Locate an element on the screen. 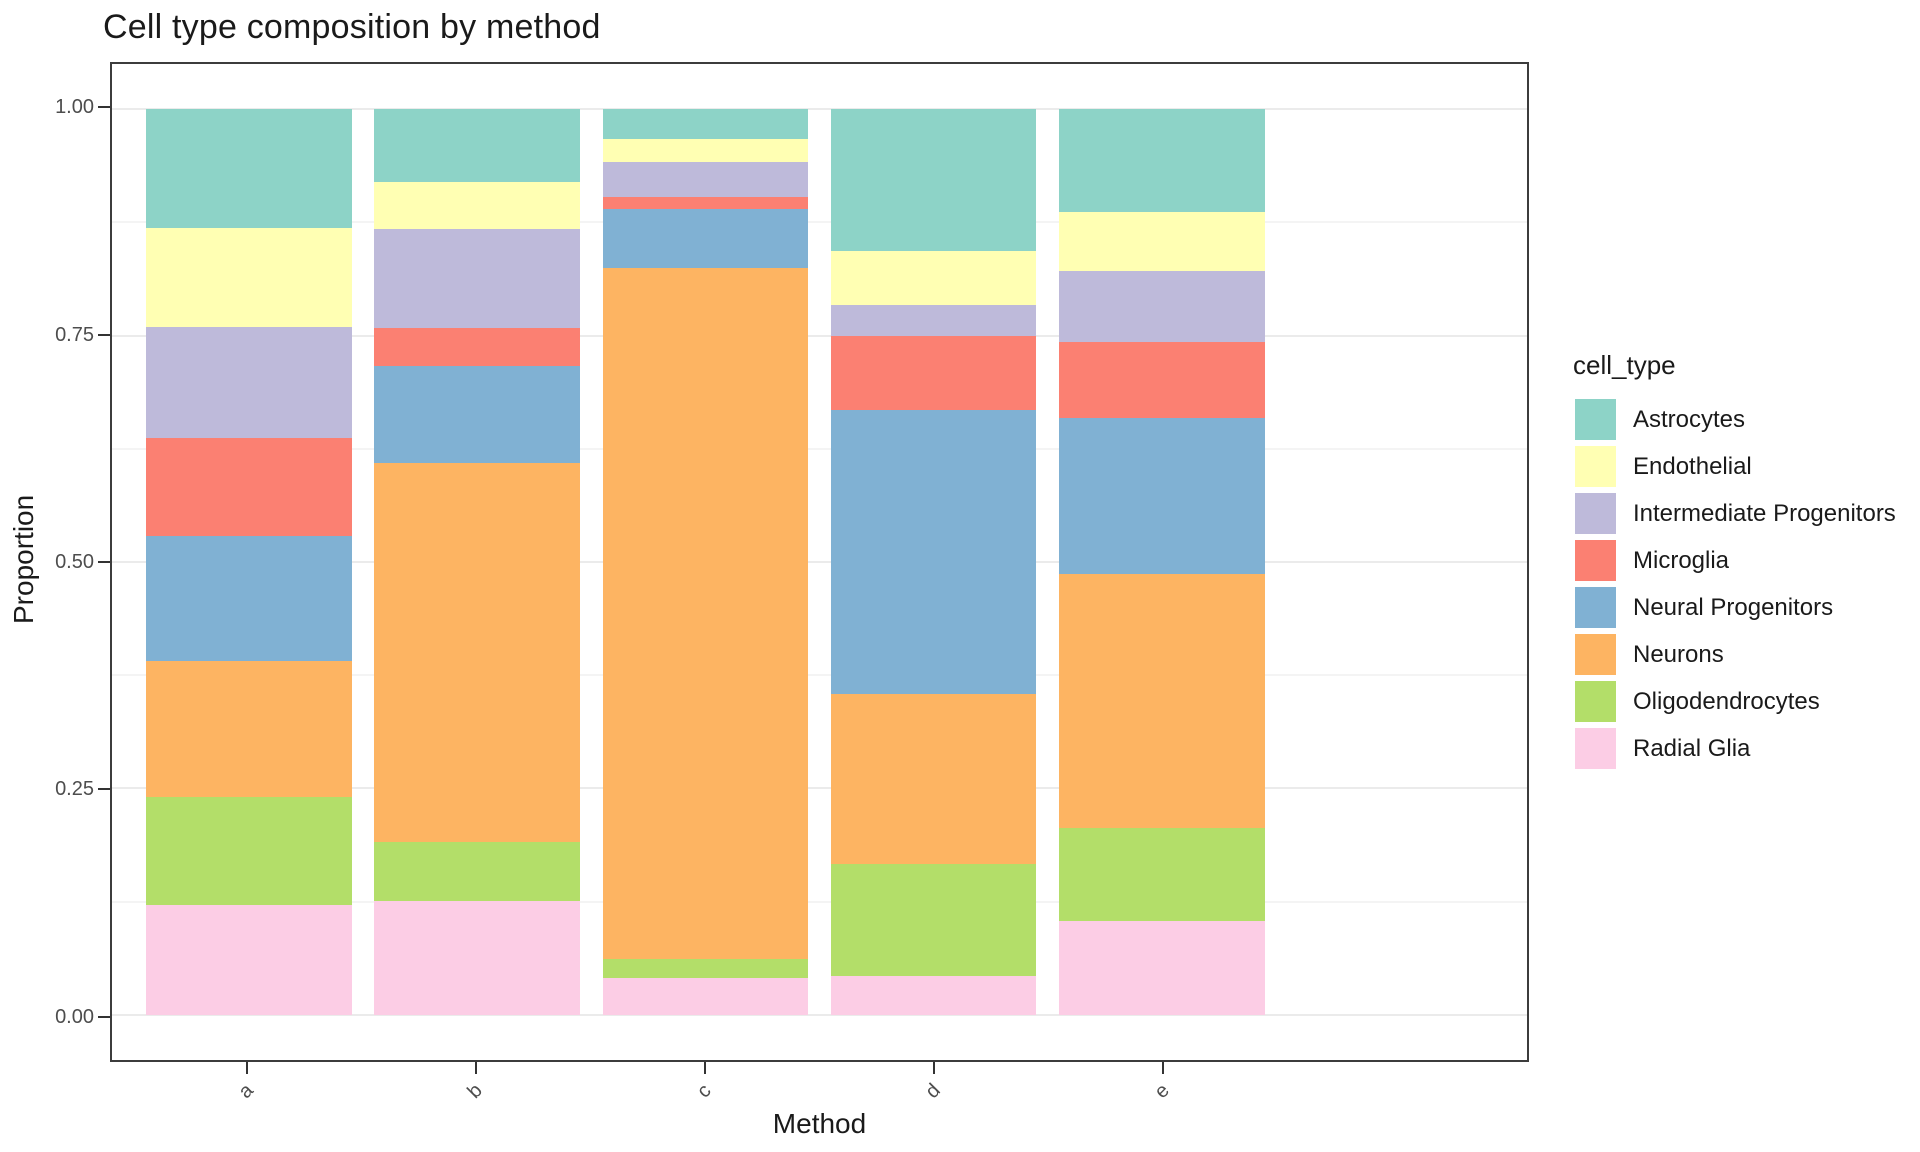 This screenshot has height=1152, width=1920. legend-item: Radial Glia is located at coordinates (1735, 748).